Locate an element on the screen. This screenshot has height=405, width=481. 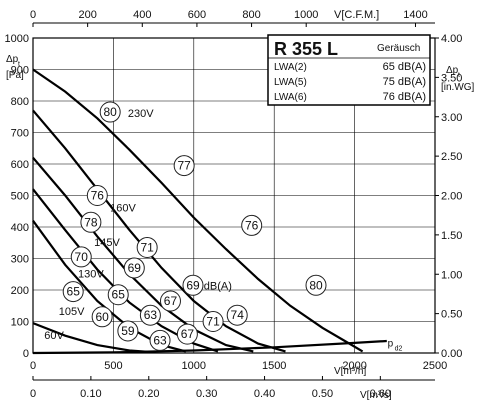
y-right-label-sub: t is located at coordinates (459, 75).